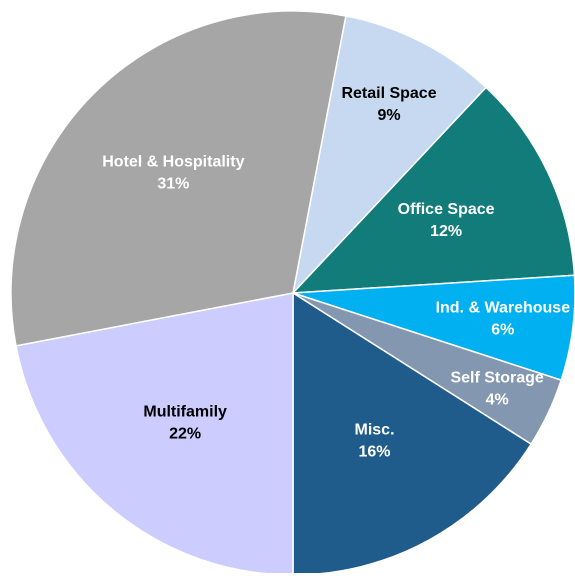 The image size is (575, 578). Describe the element at coordinates (503, 308) in the screenshot. I see `slice-label: Ind. & Warehouse` at that location.